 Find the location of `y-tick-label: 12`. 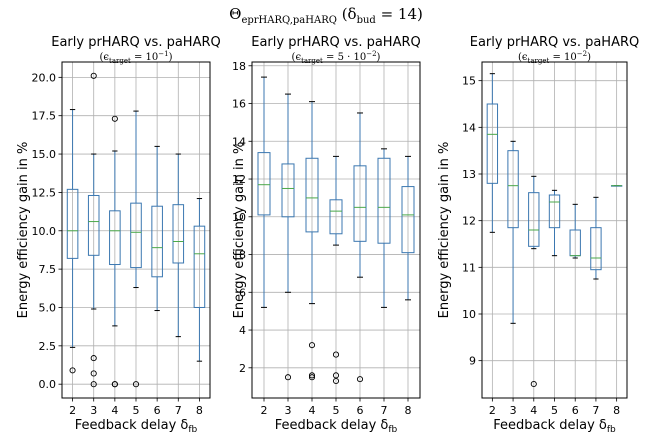

y-tick-label: 12 is located at coordinates (469, 221).